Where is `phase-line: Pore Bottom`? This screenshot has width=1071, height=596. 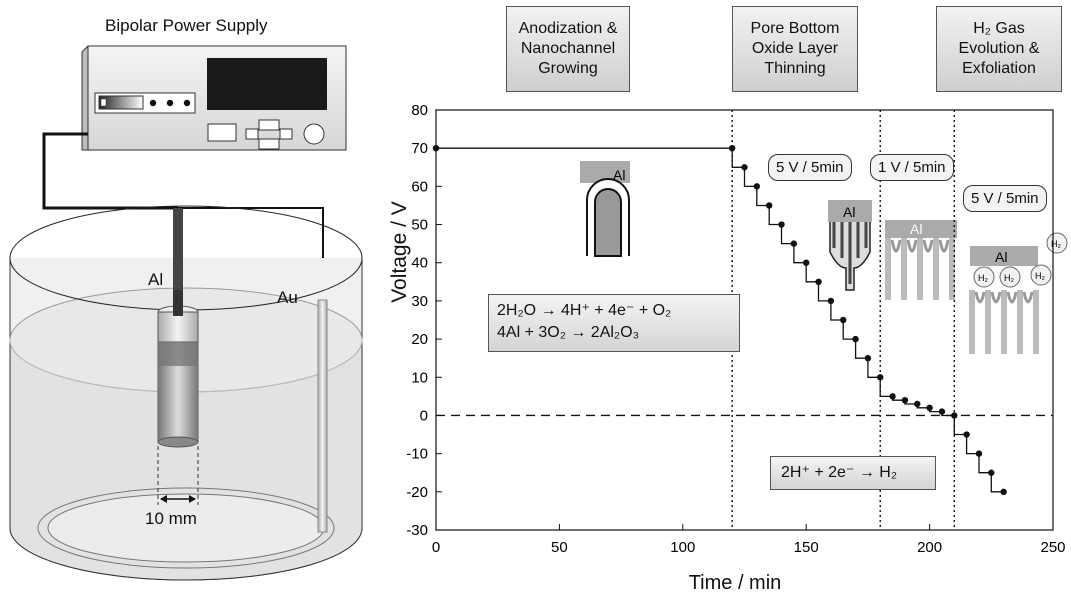
phase-line: Pore Bottom is located at coordinates (795, 28).